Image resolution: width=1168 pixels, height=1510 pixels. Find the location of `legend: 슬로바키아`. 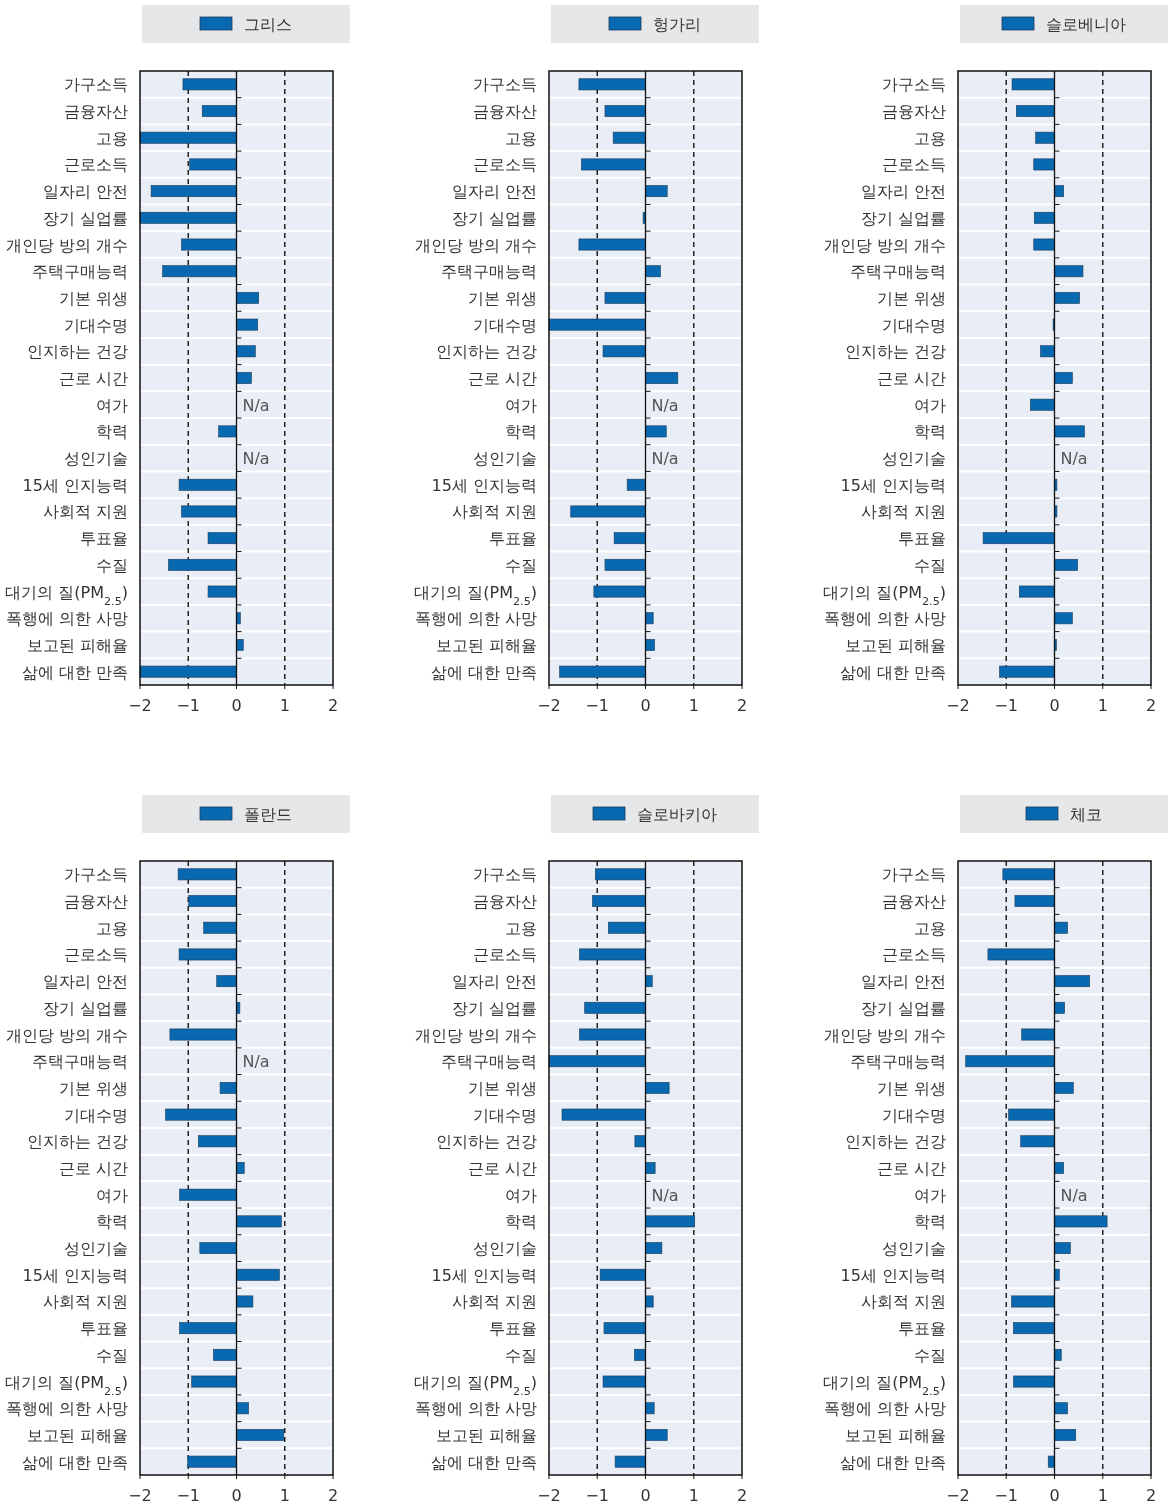

legend: 슬로바키아 is located at coordinates (655, 814).